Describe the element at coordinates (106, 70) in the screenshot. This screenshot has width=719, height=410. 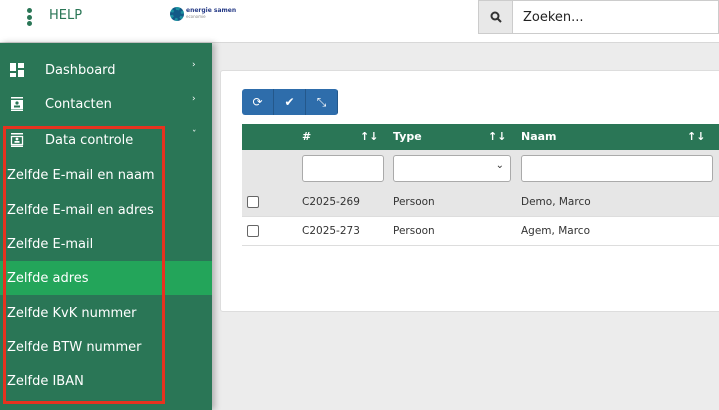
I see `sidebar-item-dashboard: Dashboard ›` at that location.